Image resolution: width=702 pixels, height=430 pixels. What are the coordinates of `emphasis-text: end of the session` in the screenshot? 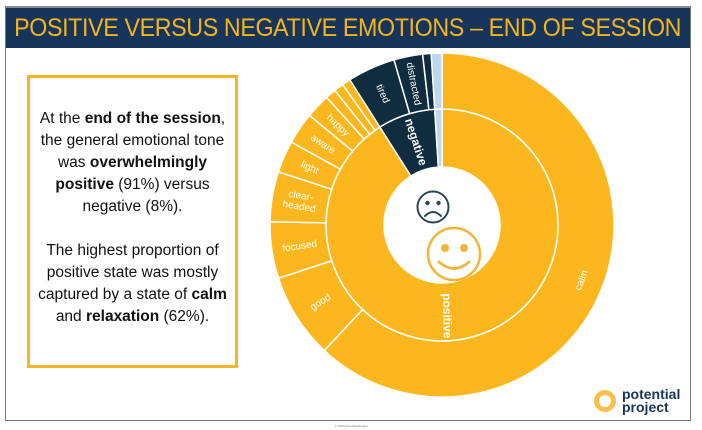 It's located at (152, 118).